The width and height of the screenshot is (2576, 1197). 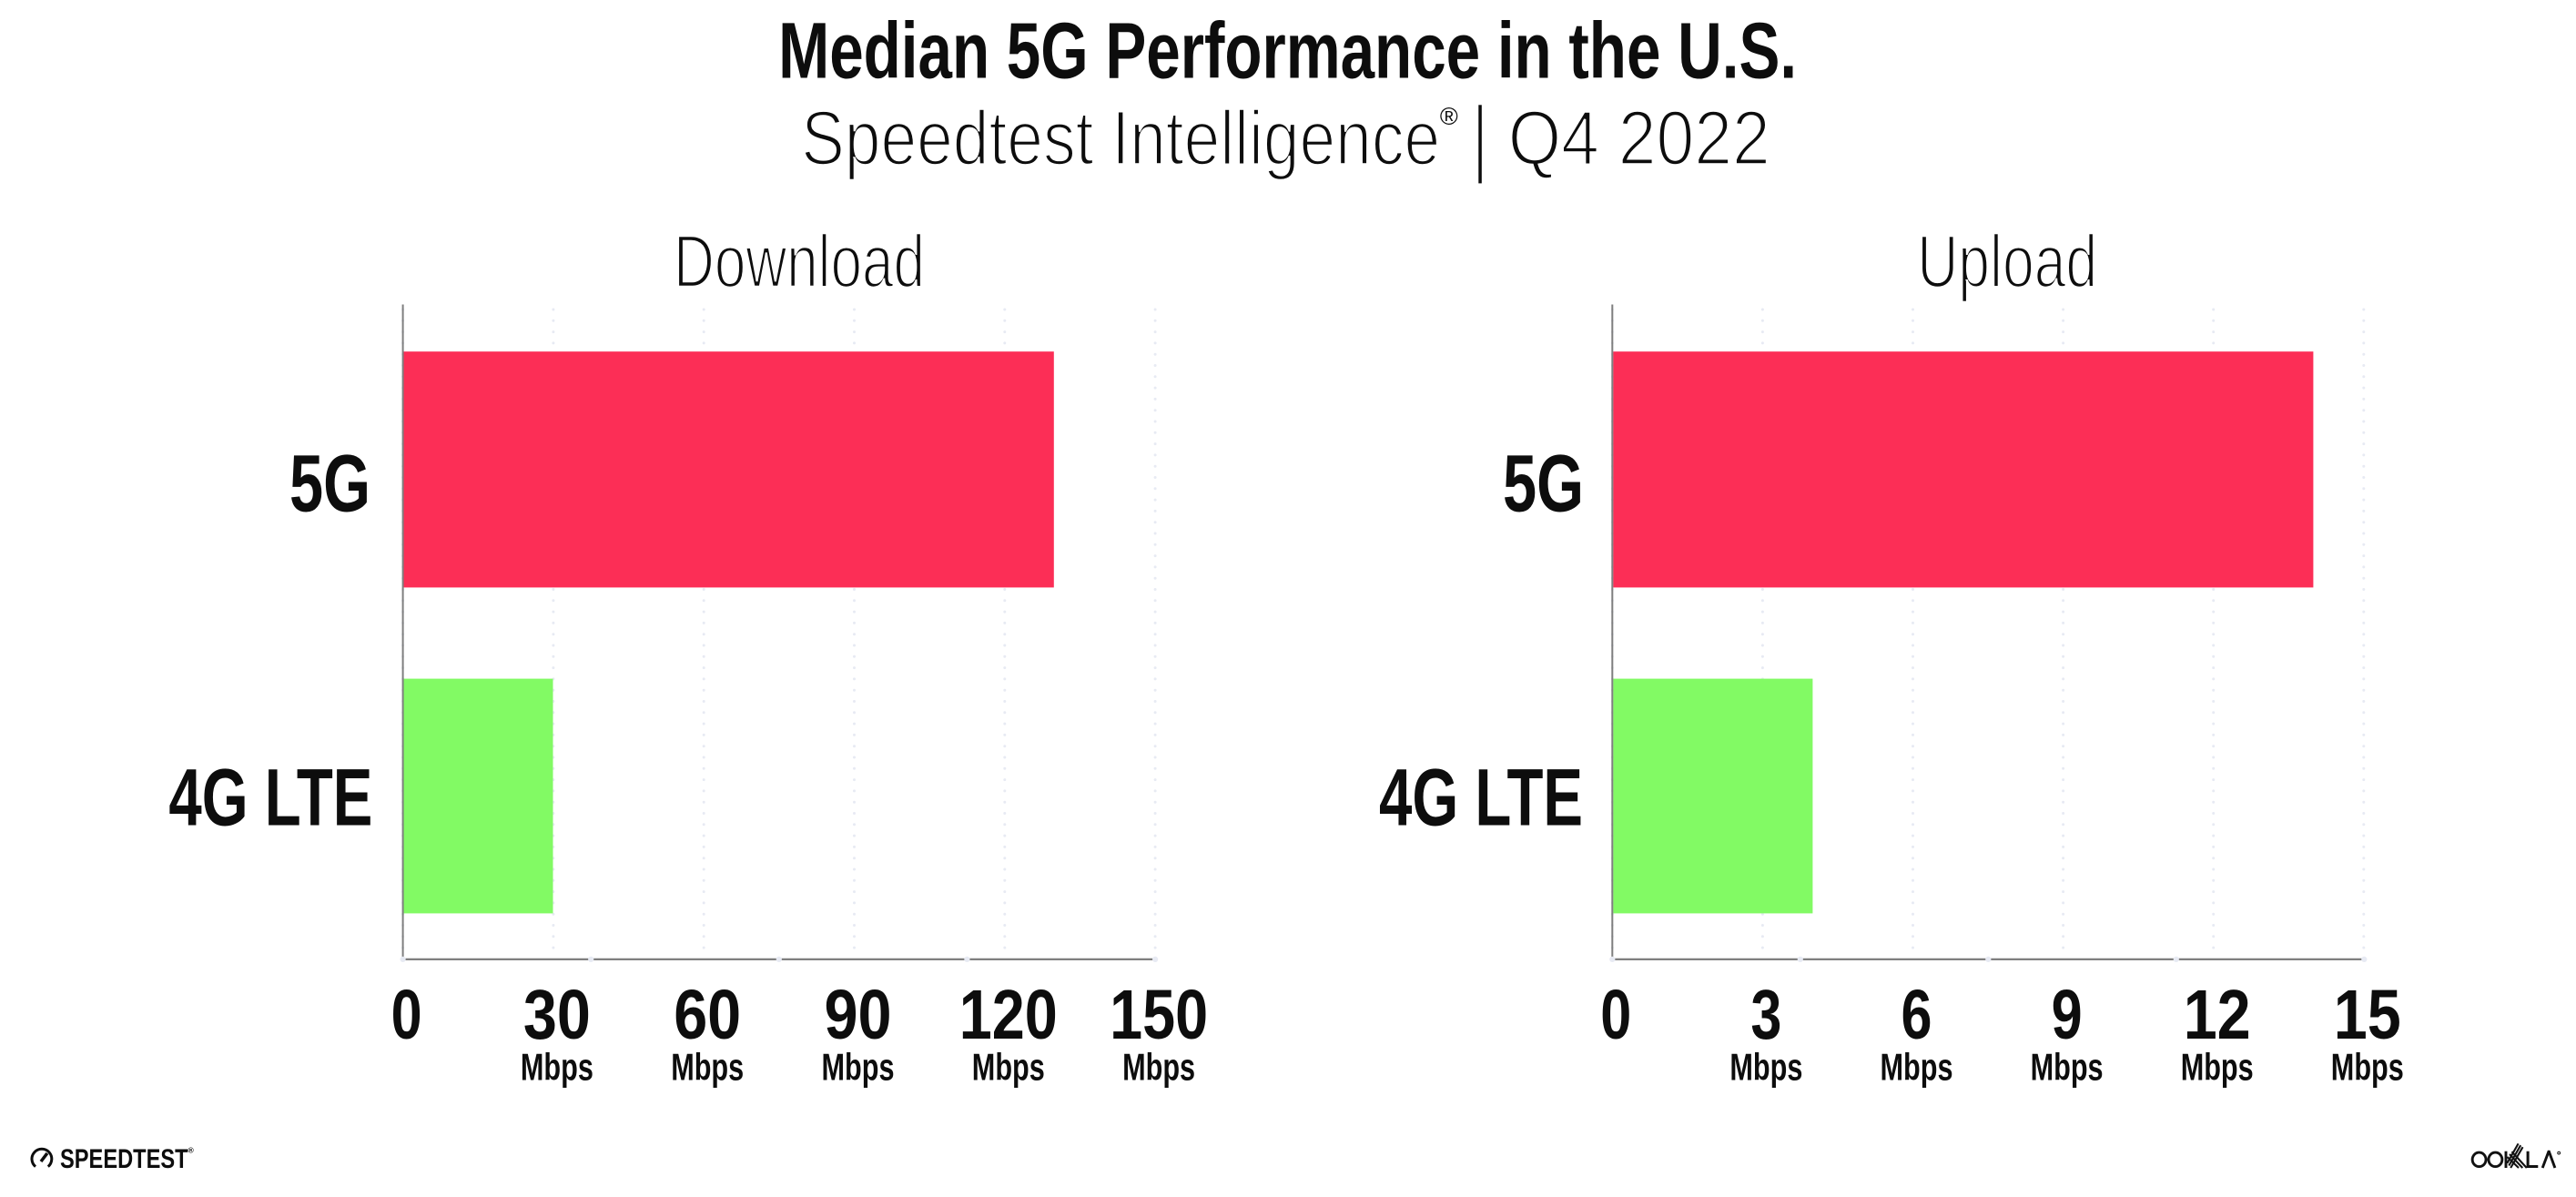 What do you see at coordinates (799, 262) in the screenshot?
I see `svg-text: Download` at bounding box center [799, 262].